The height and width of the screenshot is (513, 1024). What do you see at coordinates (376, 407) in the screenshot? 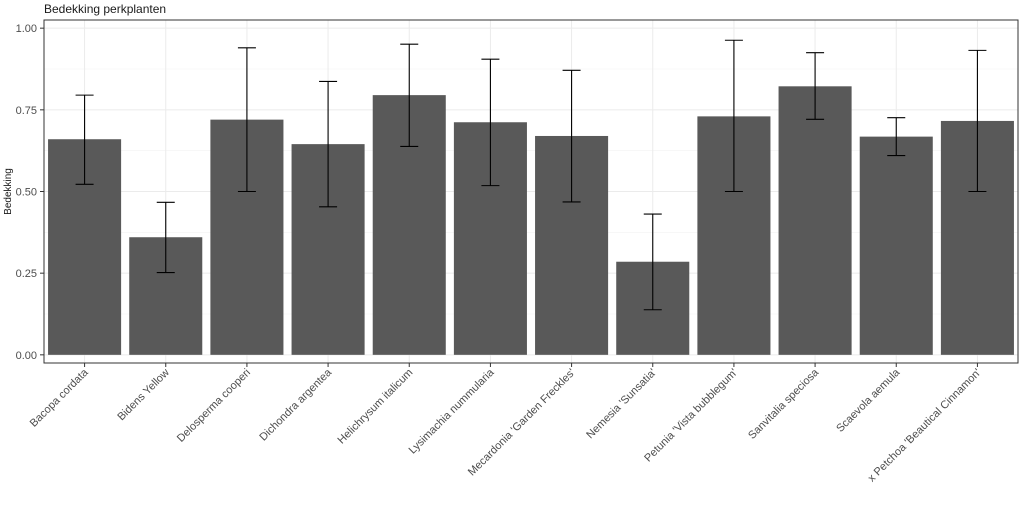
I see `x-tick-label: Helichrysum italicum` at bounding box center [376, 407].